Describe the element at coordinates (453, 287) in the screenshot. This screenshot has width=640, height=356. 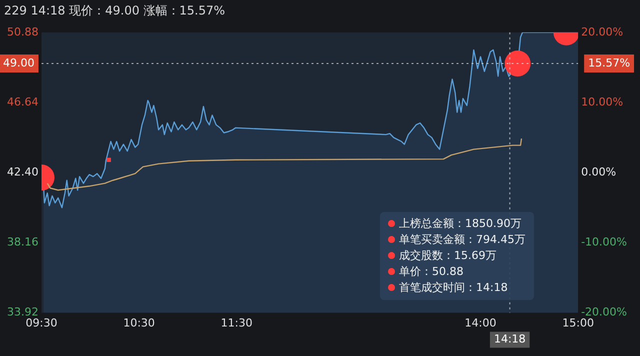
I see `annotation: 首笔成交时间：14:18` at that location.